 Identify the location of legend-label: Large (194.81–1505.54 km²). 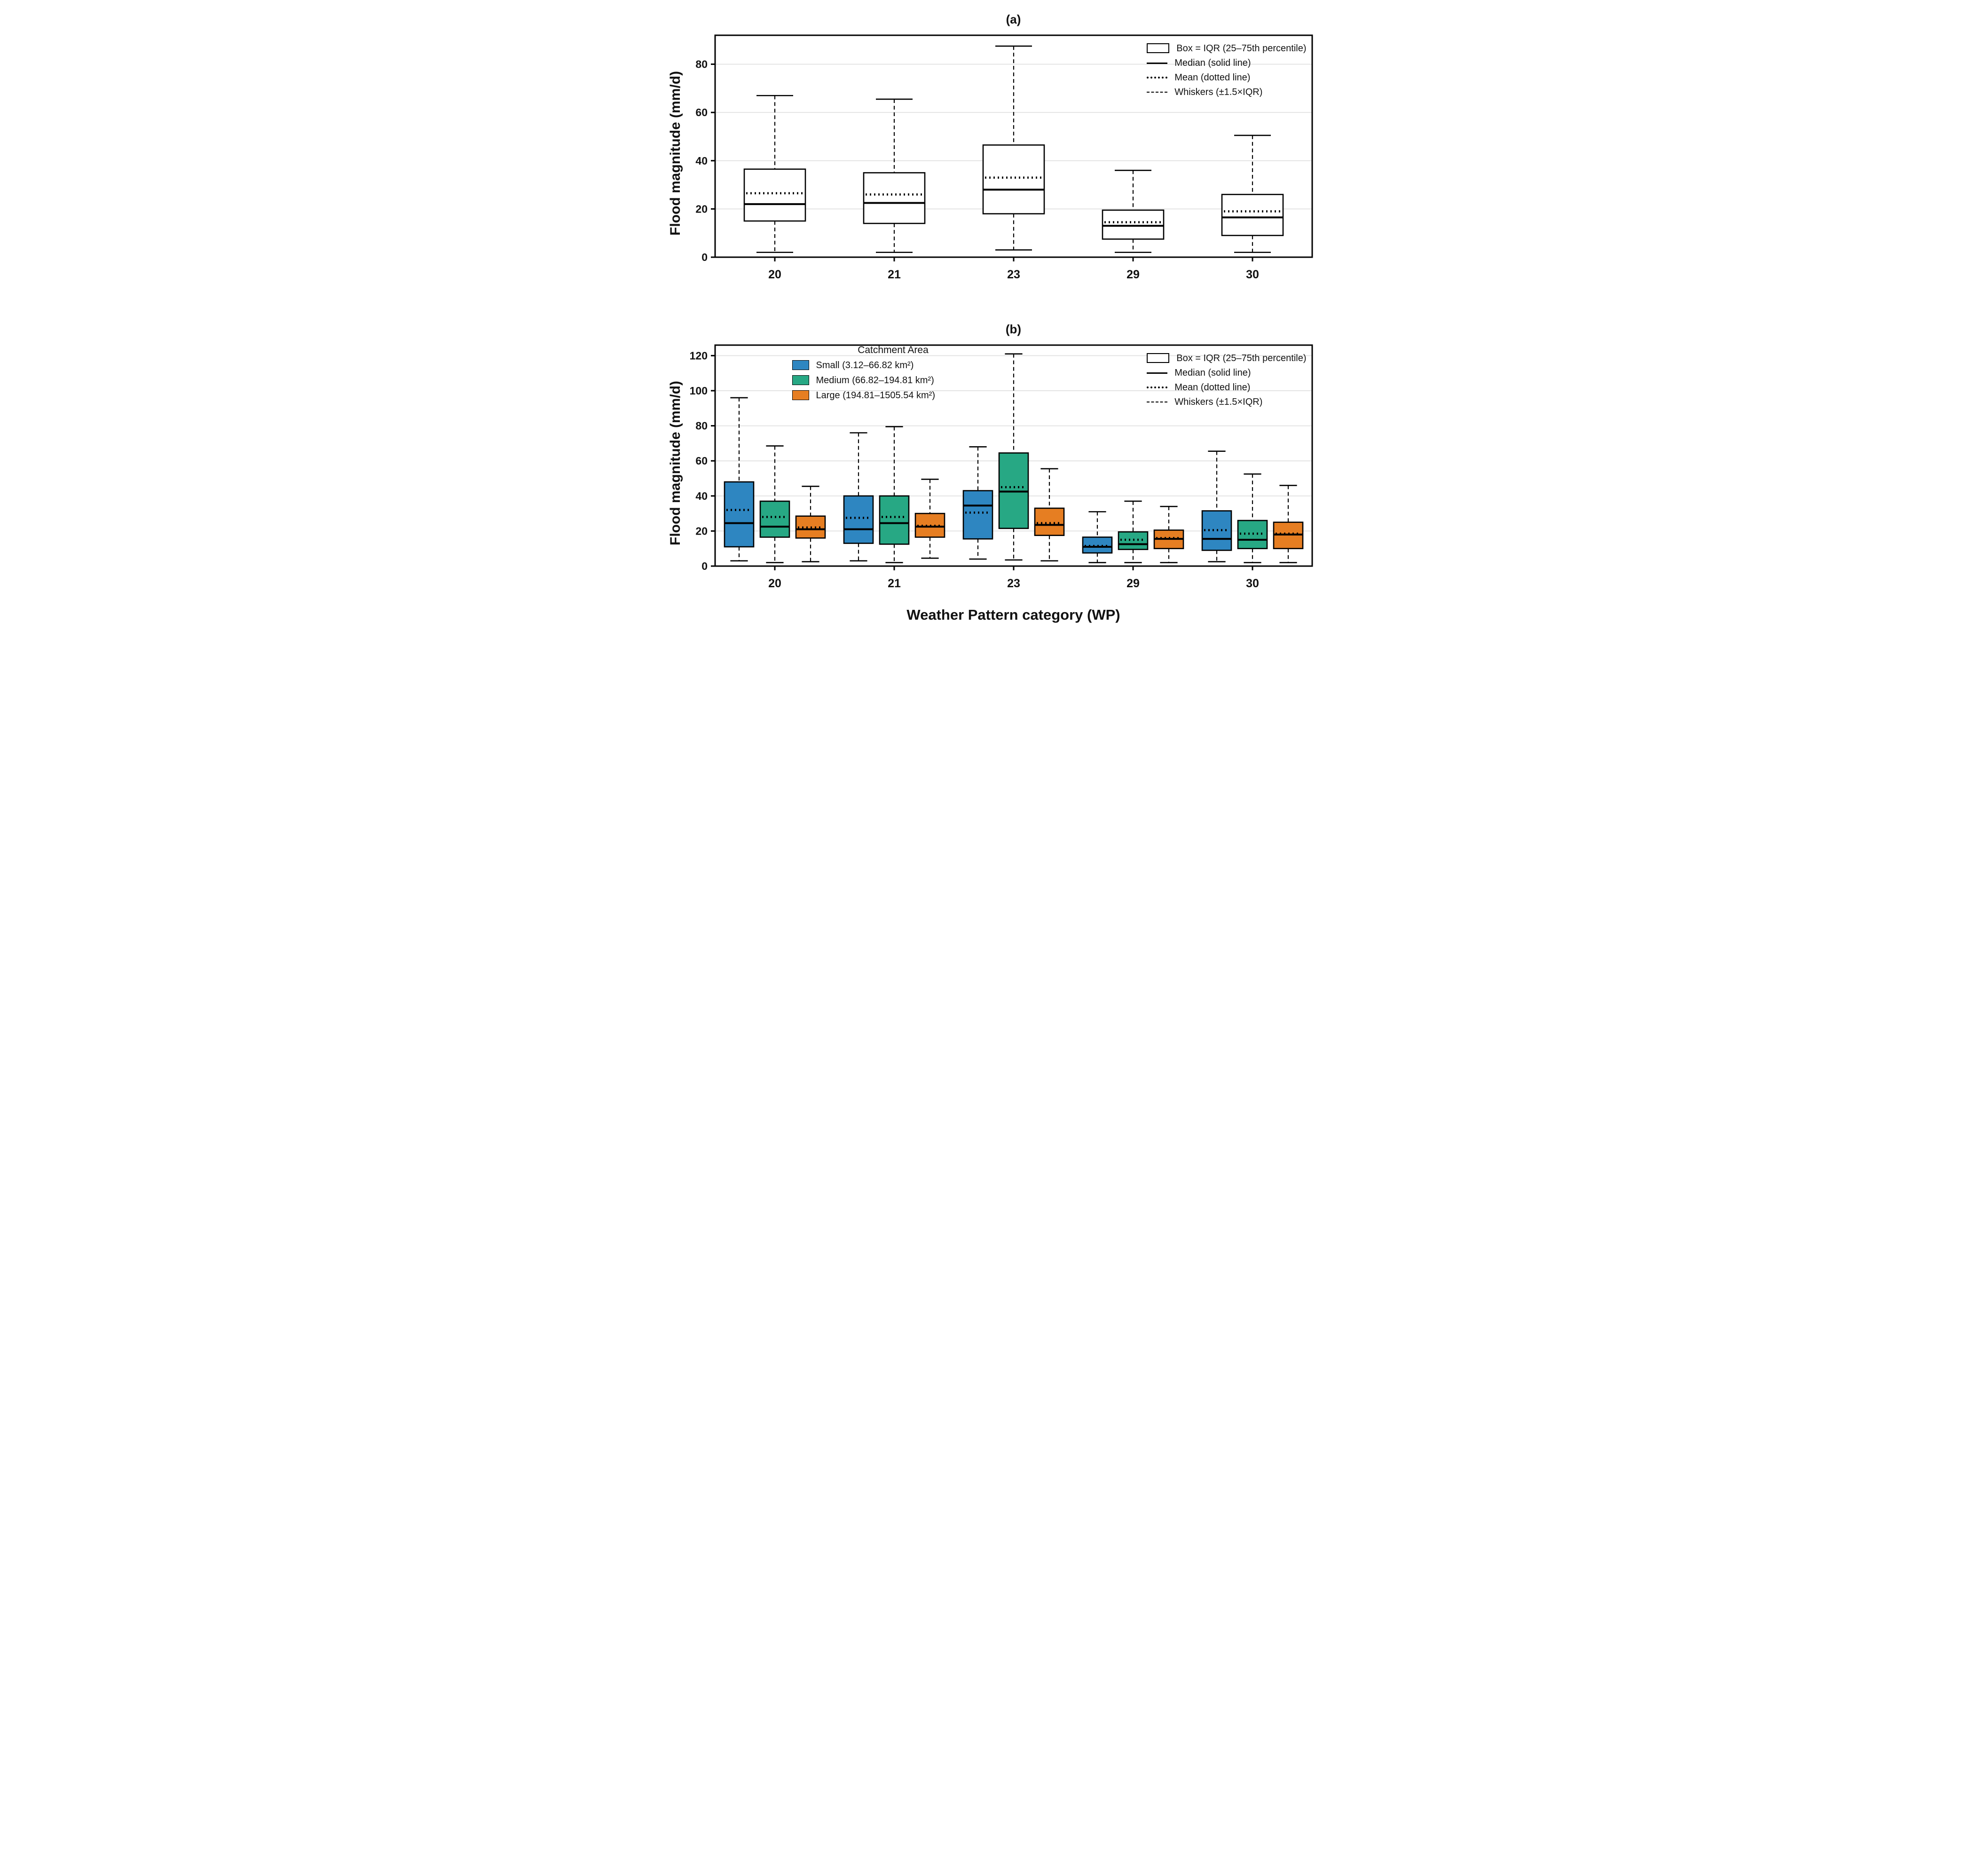
(876, 396).